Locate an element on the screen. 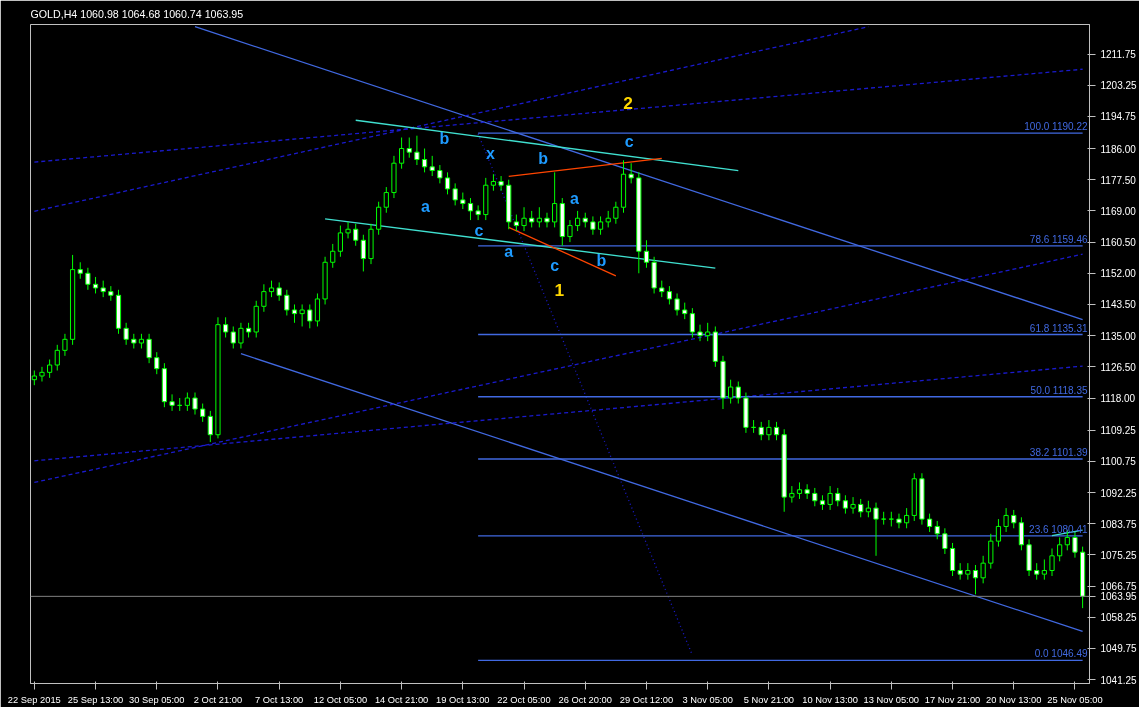 Image resolution: width=1139 pixels, height=707 pixels. annotation: 2 is located at coordinates (628, 102).